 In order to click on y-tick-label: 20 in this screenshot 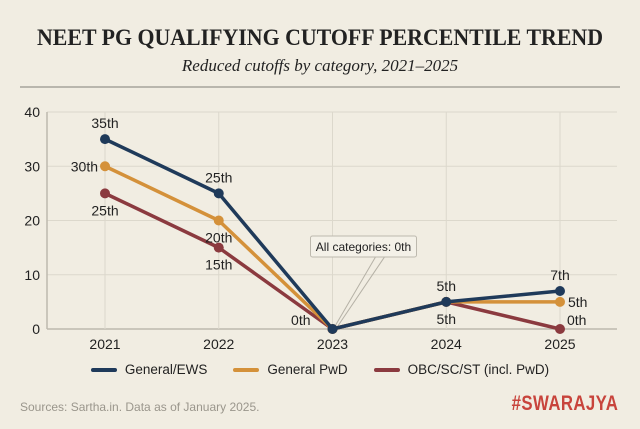, I will do `click(32, 221)`.